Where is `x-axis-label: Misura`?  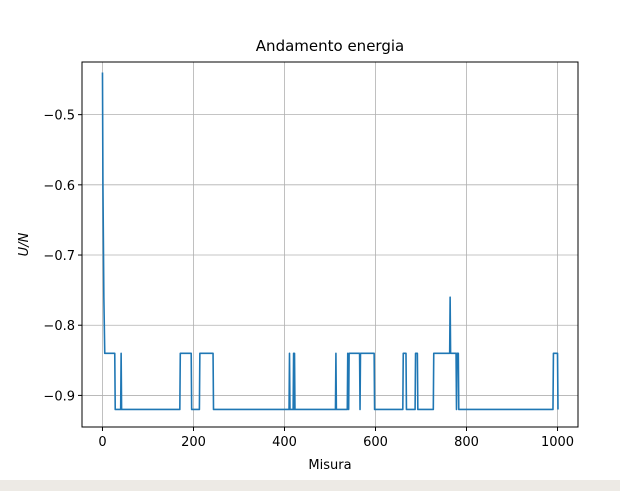 x-axis-label: Misura is located at coordinates (329, 465).